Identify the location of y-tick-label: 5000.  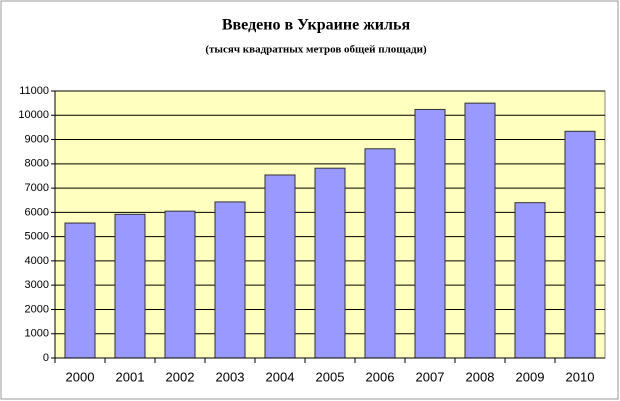
(37, 237).